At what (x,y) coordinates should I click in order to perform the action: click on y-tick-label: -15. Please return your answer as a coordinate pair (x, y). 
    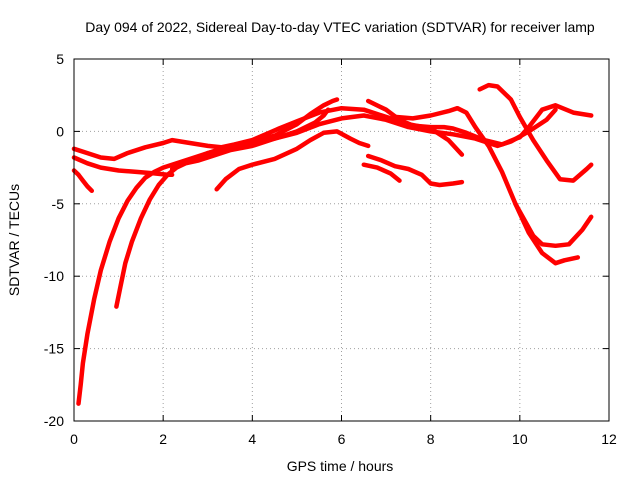
    Looking at the image, I should click on (54, 349).